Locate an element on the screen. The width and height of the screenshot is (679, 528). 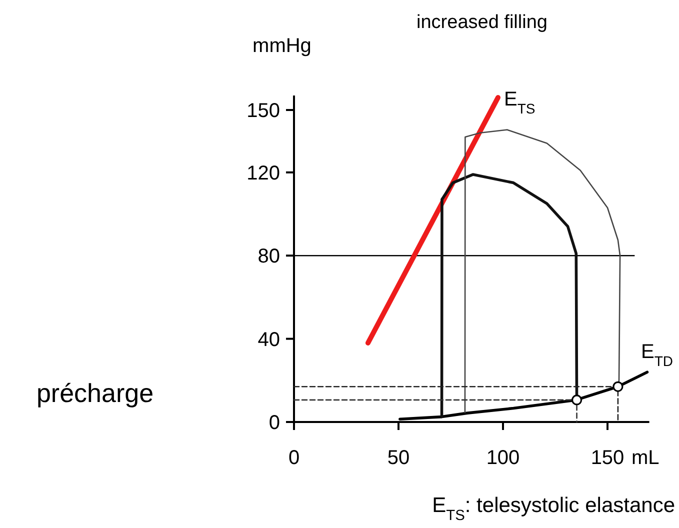
x-axis-title: mL is located at coordinates (646, 458).